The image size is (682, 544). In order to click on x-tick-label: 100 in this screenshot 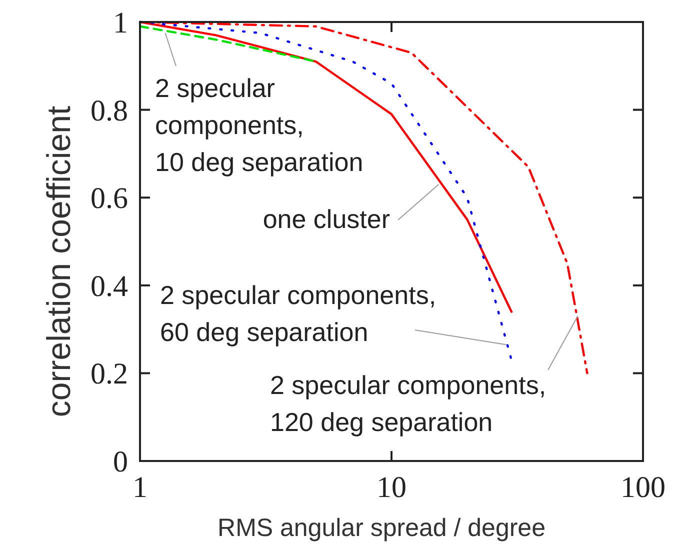, I will do `click(643, 487)`.